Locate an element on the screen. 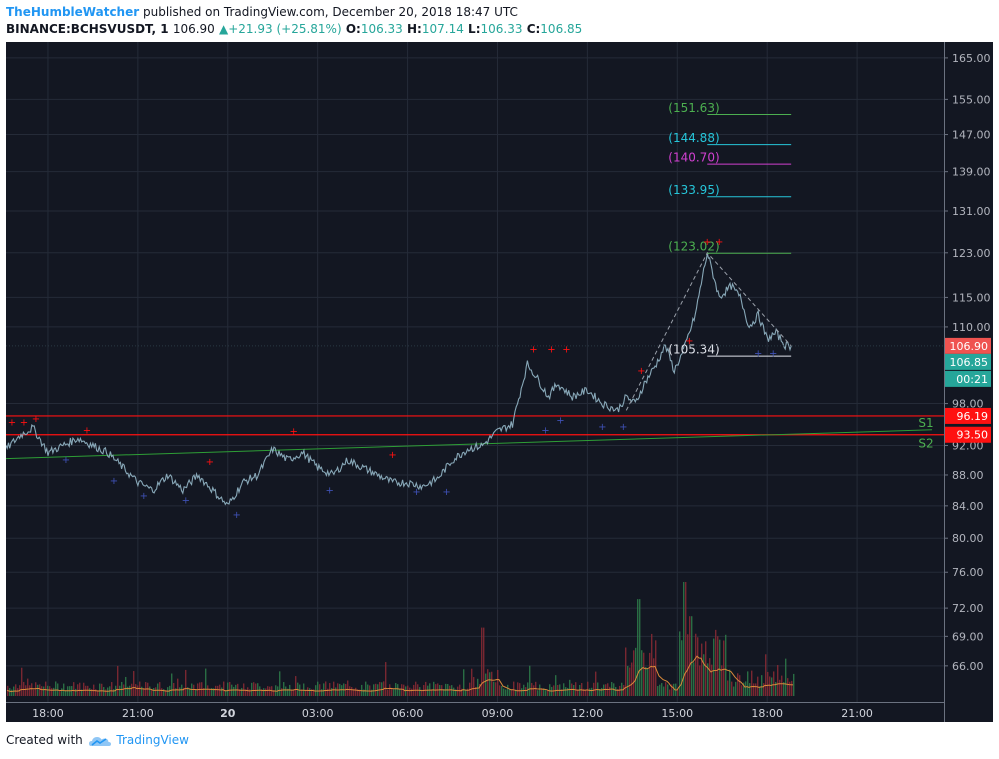 The width and height of the screenshot is (999, 759). created-with-text: Created with is located at coordinates (44, 740).